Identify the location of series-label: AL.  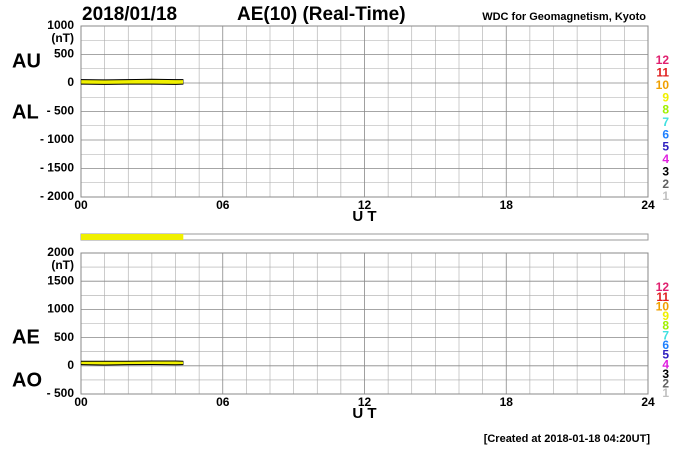
(25, 112).